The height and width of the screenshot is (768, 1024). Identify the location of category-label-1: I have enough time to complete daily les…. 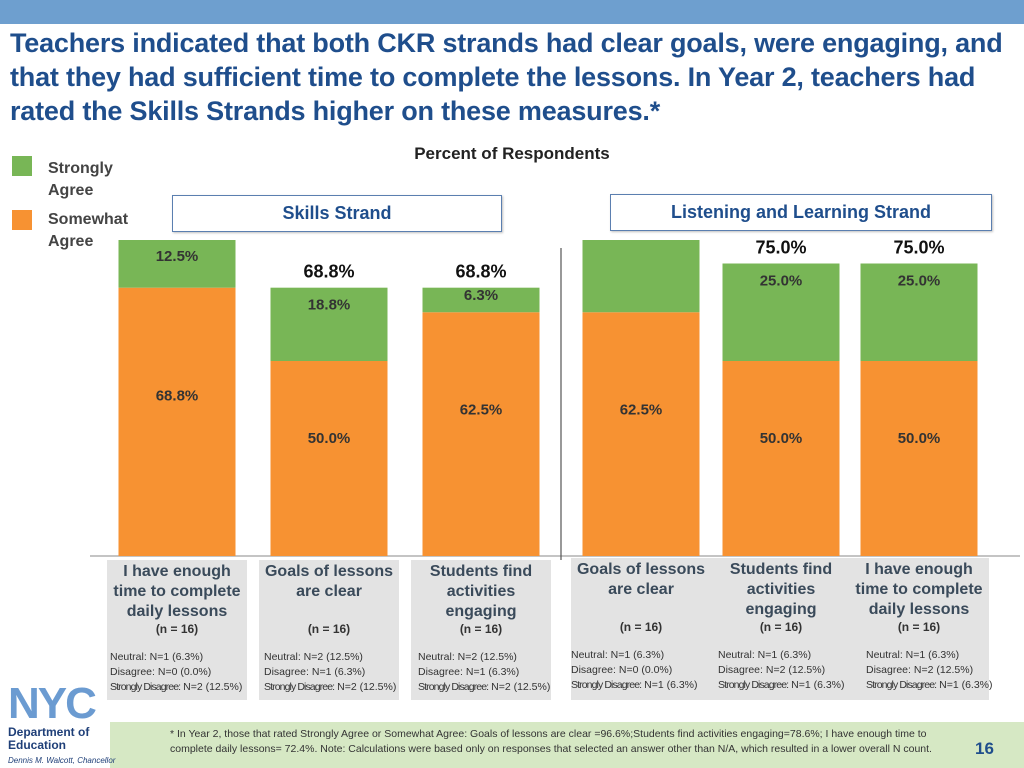
(177, 591).